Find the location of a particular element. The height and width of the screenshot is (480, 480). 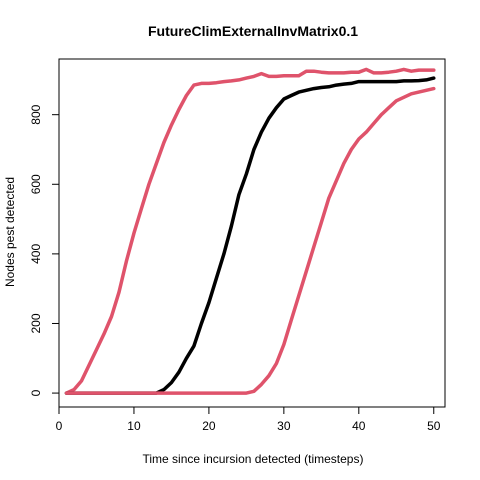

y-tick-label: 0 is located at coordinates (36, 392).